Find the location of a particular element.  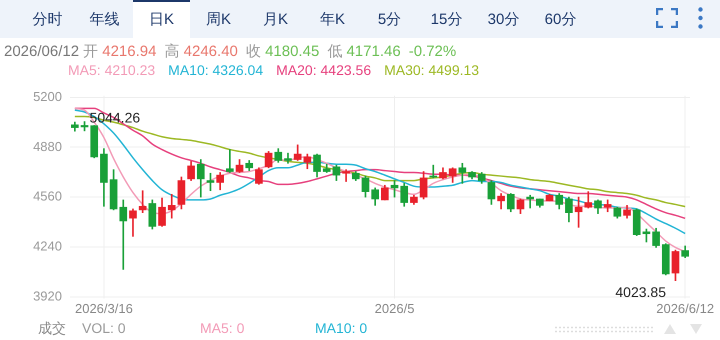

text: 2026/06/12 is located at coordinates (42, 51).